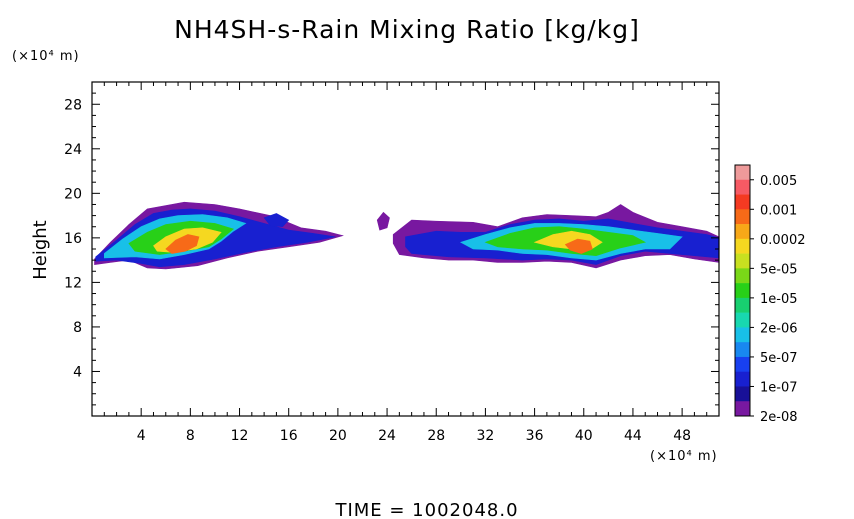  I want to click on chart-title: NH4SH-s-Rain Mixing Ratio [kg/kg], so click(407, 29).